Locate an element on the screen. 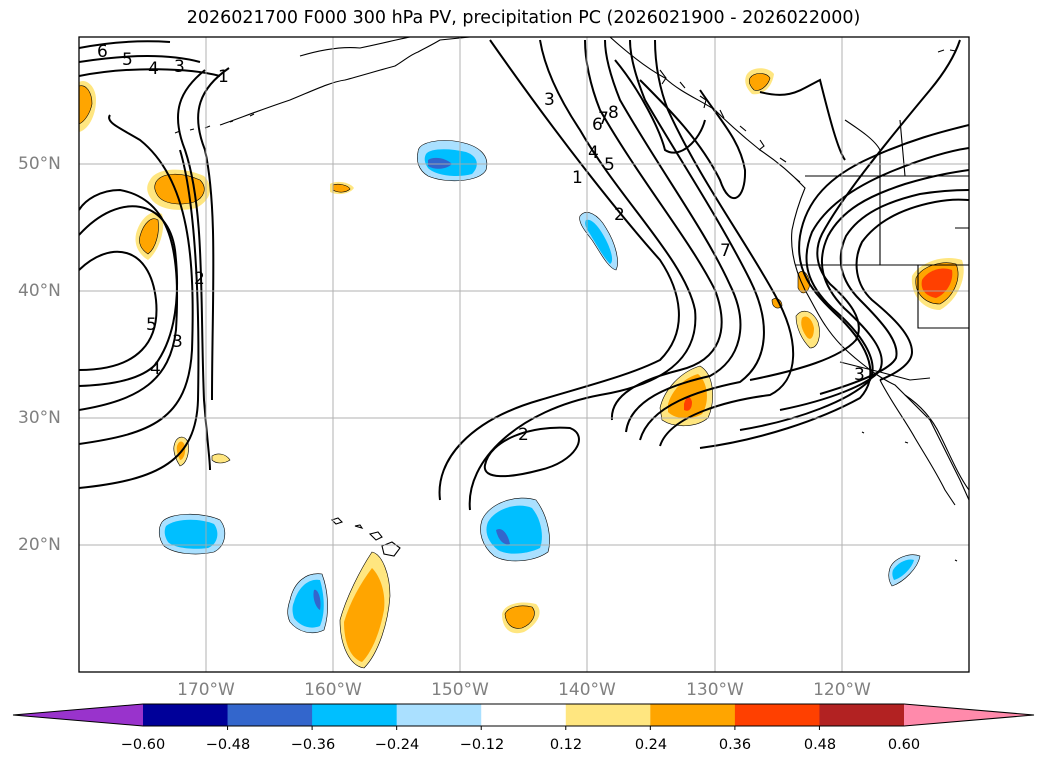 This screenshot has width=1047, height=765. lon-label: 160°W is located at coordinates (333, 690).